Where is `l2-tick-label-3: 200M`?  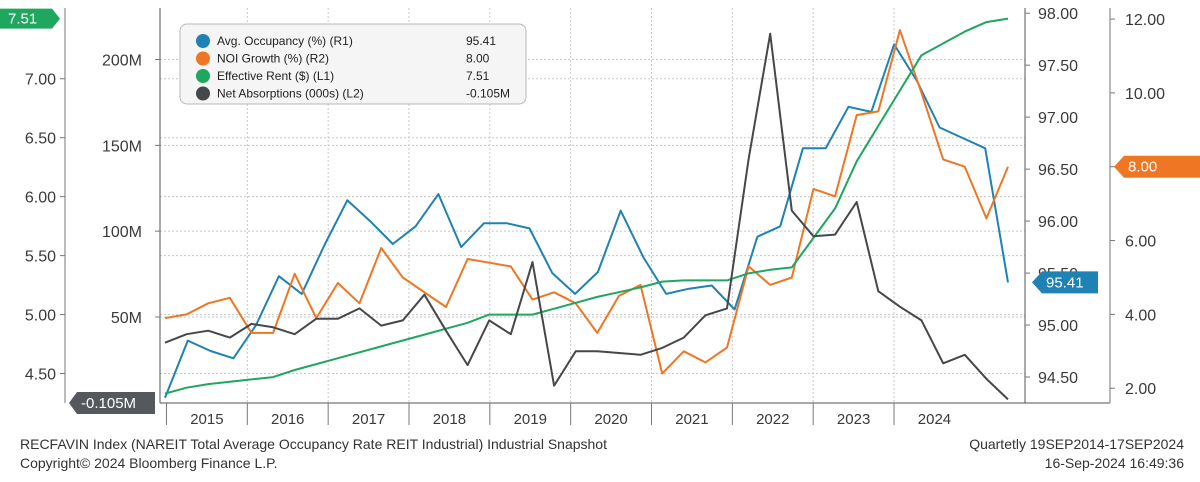 l2-tick-label-3: 200M is located at coordinates (122, 60).